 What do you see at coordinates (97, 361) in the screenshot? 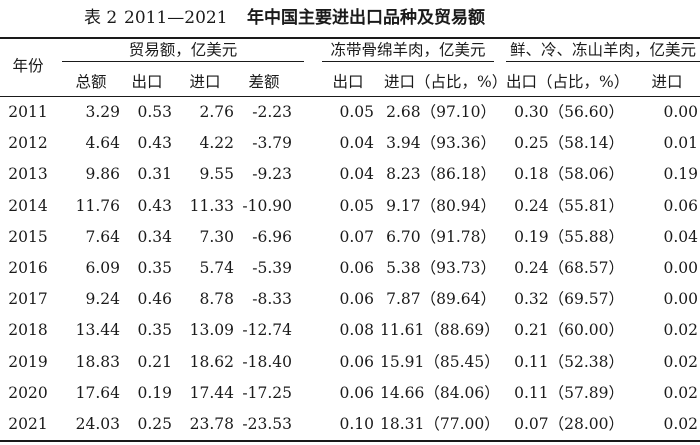
I see `cell-total: 18.83` at bounding box center [97, 361].